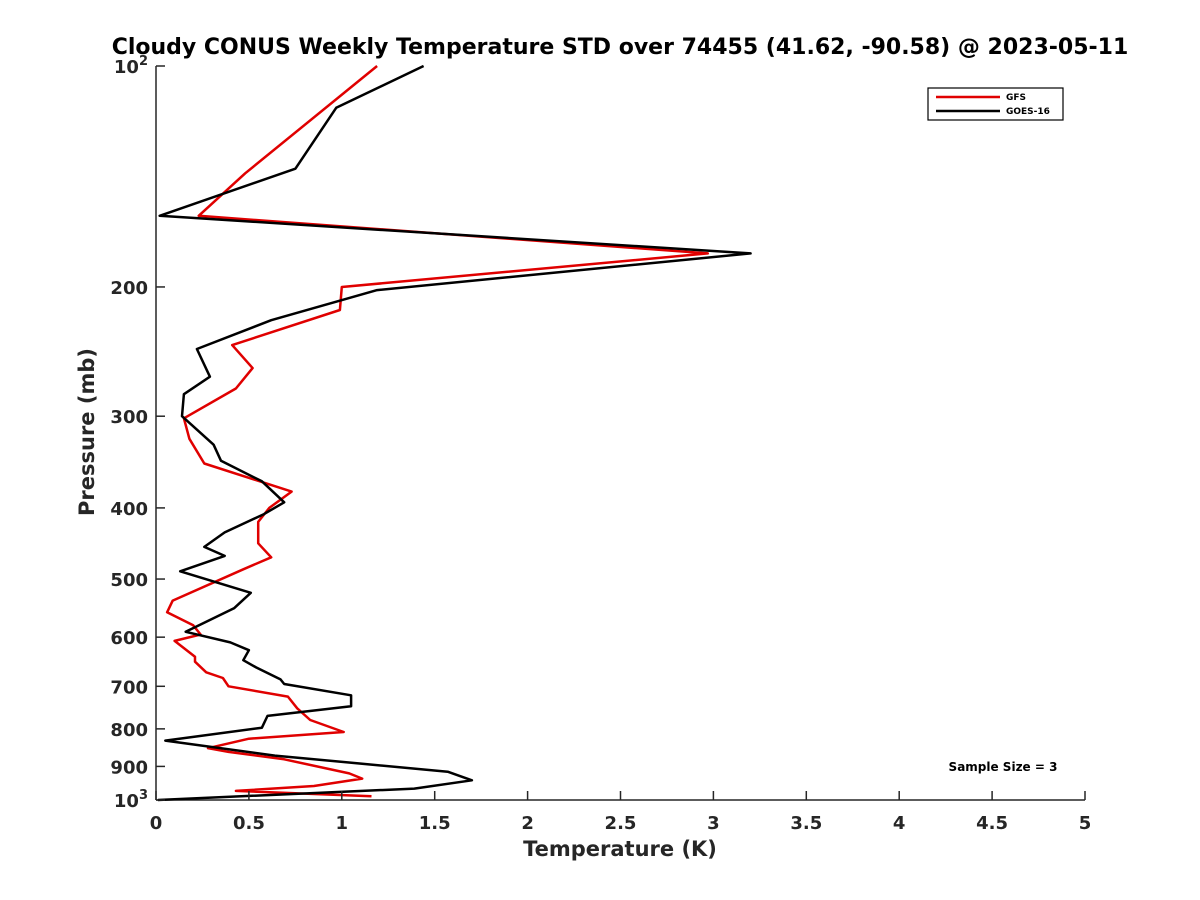 This screenshot has height=900, width=1200. I want to click on x-tick-label: 1, so click(342, 823).